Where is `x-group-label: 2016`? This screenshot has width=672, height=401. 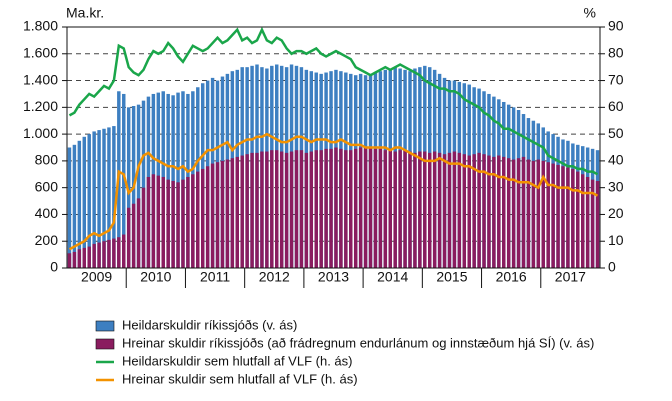 x-group-label: 2016 is located at coordinates (511, 277).